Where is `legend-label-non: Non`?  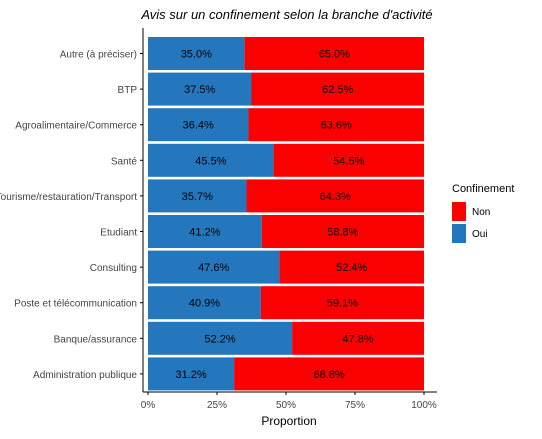
legend-label-non: Non is located at coordinates (481, 212).